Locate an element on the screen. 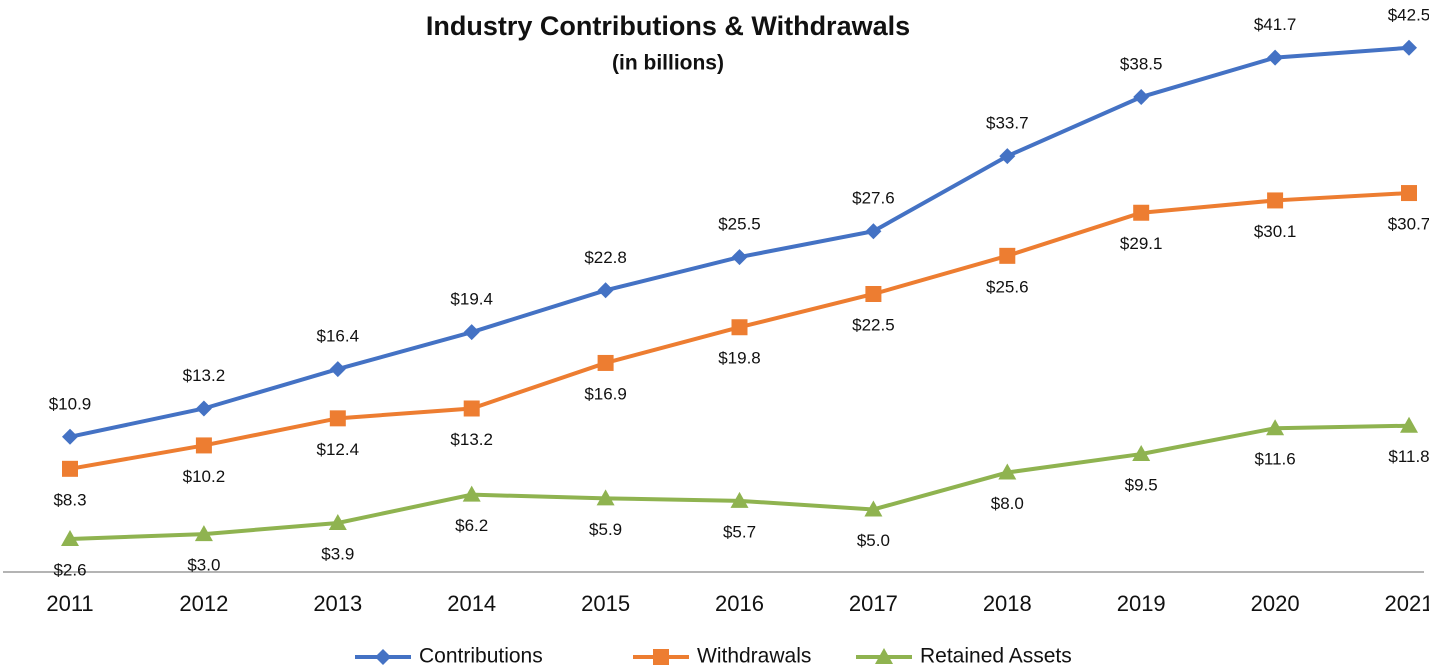 The height and width of the screenshot is (671, 1429). value-label: $33.7 is located at coordinates (1007, 123).